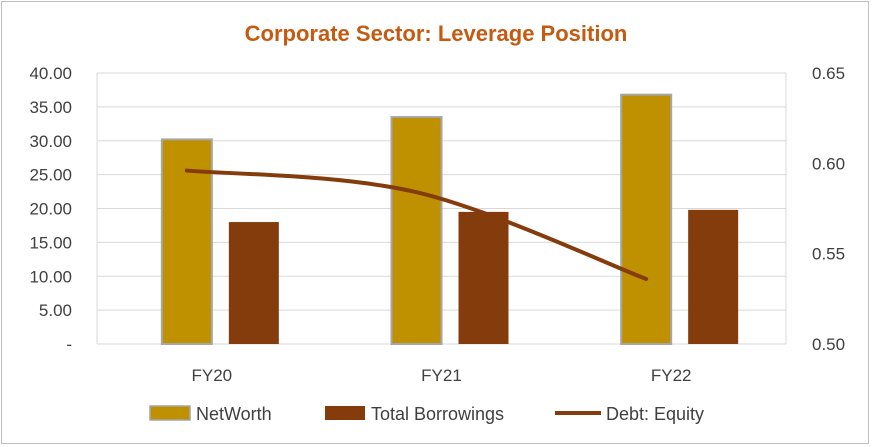 The height and width of the screenshot is (447, 872). Describe the element at coordinates (828, 344) in the screenshot. I see `right-tick-label: 0.50` at that location.